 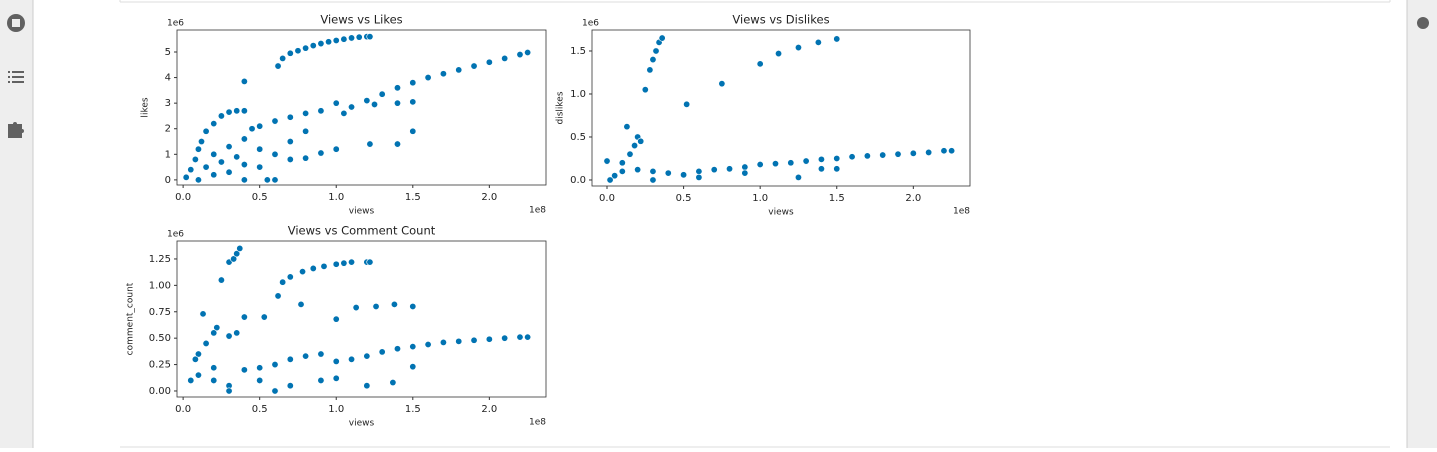 I want to click on y-tick-label: 4, so click(x=168, y=78).